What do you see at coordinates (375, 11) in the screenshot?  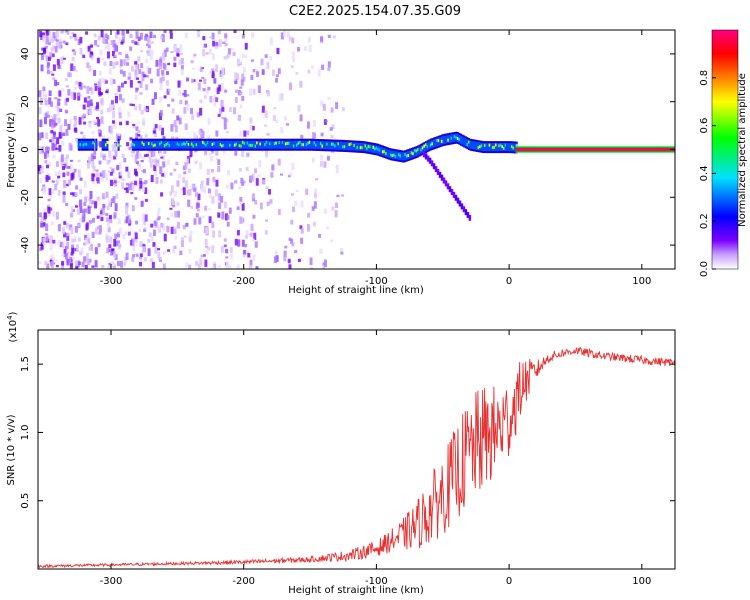 I see `chart-title: C2E2.2025.154.07.35.G09` at bounding box center [375, 11].